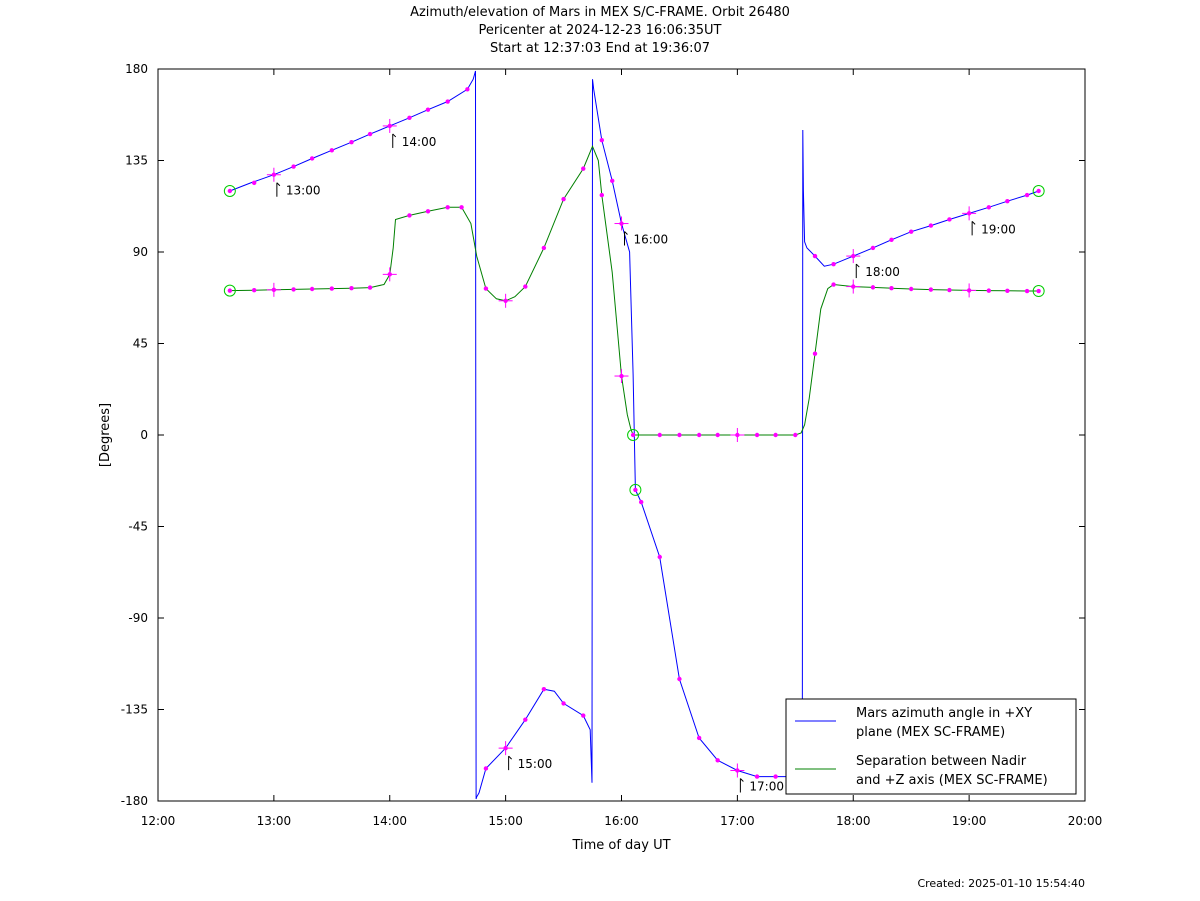 This screenshot has width=1200, height=901. What do you see at coordinates (600, 48) in the screenshot?
I see `chart-subtitle-start-end: Start at 12:37:03 End at 19:36:07` at bounding box center [600, 48].